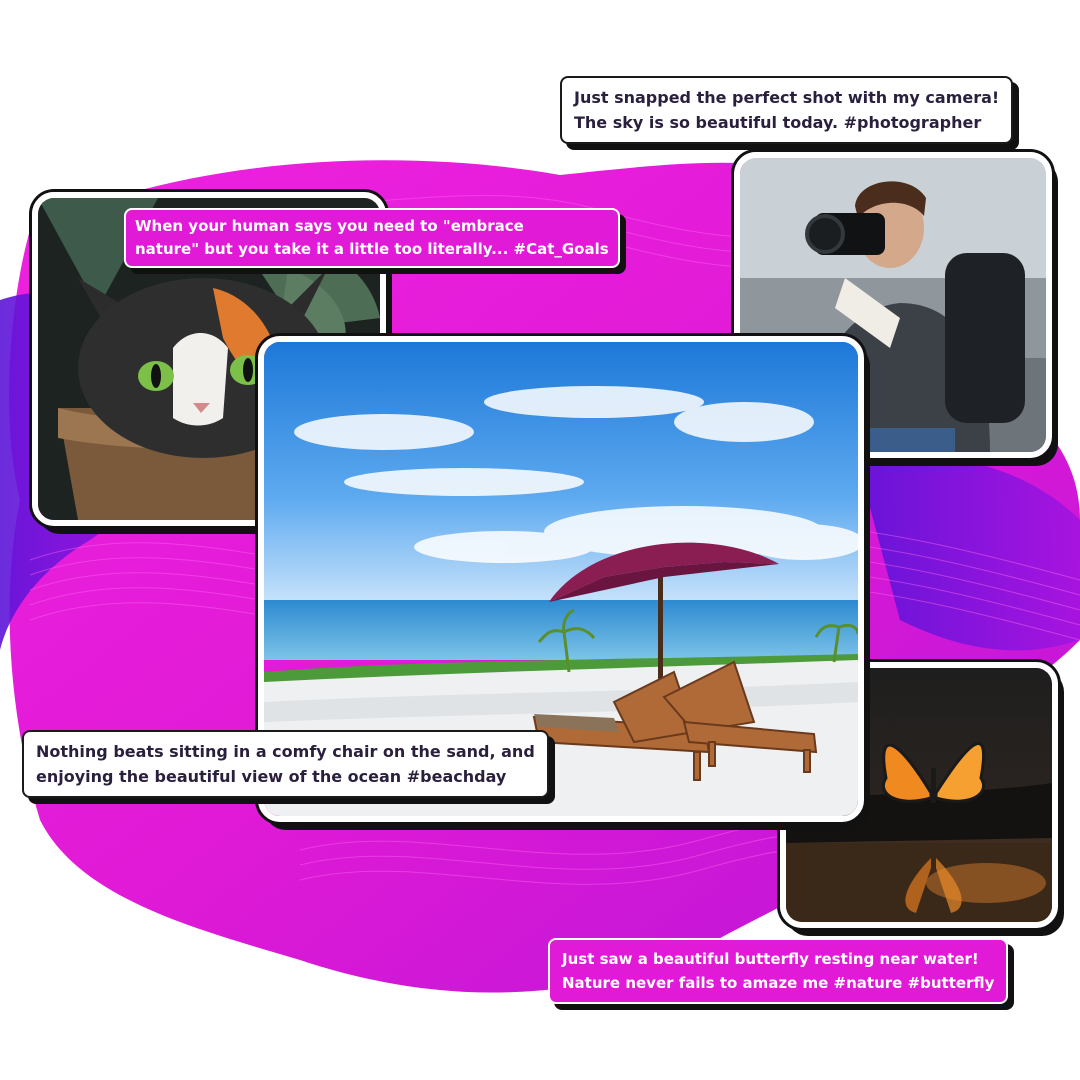 Image resolution: width=1080 pixels, height=1080 pixels. What do you see at coordinates (893, 305) in the screenshot?
I see `photographer-photo` at bounding box center [893, 305].